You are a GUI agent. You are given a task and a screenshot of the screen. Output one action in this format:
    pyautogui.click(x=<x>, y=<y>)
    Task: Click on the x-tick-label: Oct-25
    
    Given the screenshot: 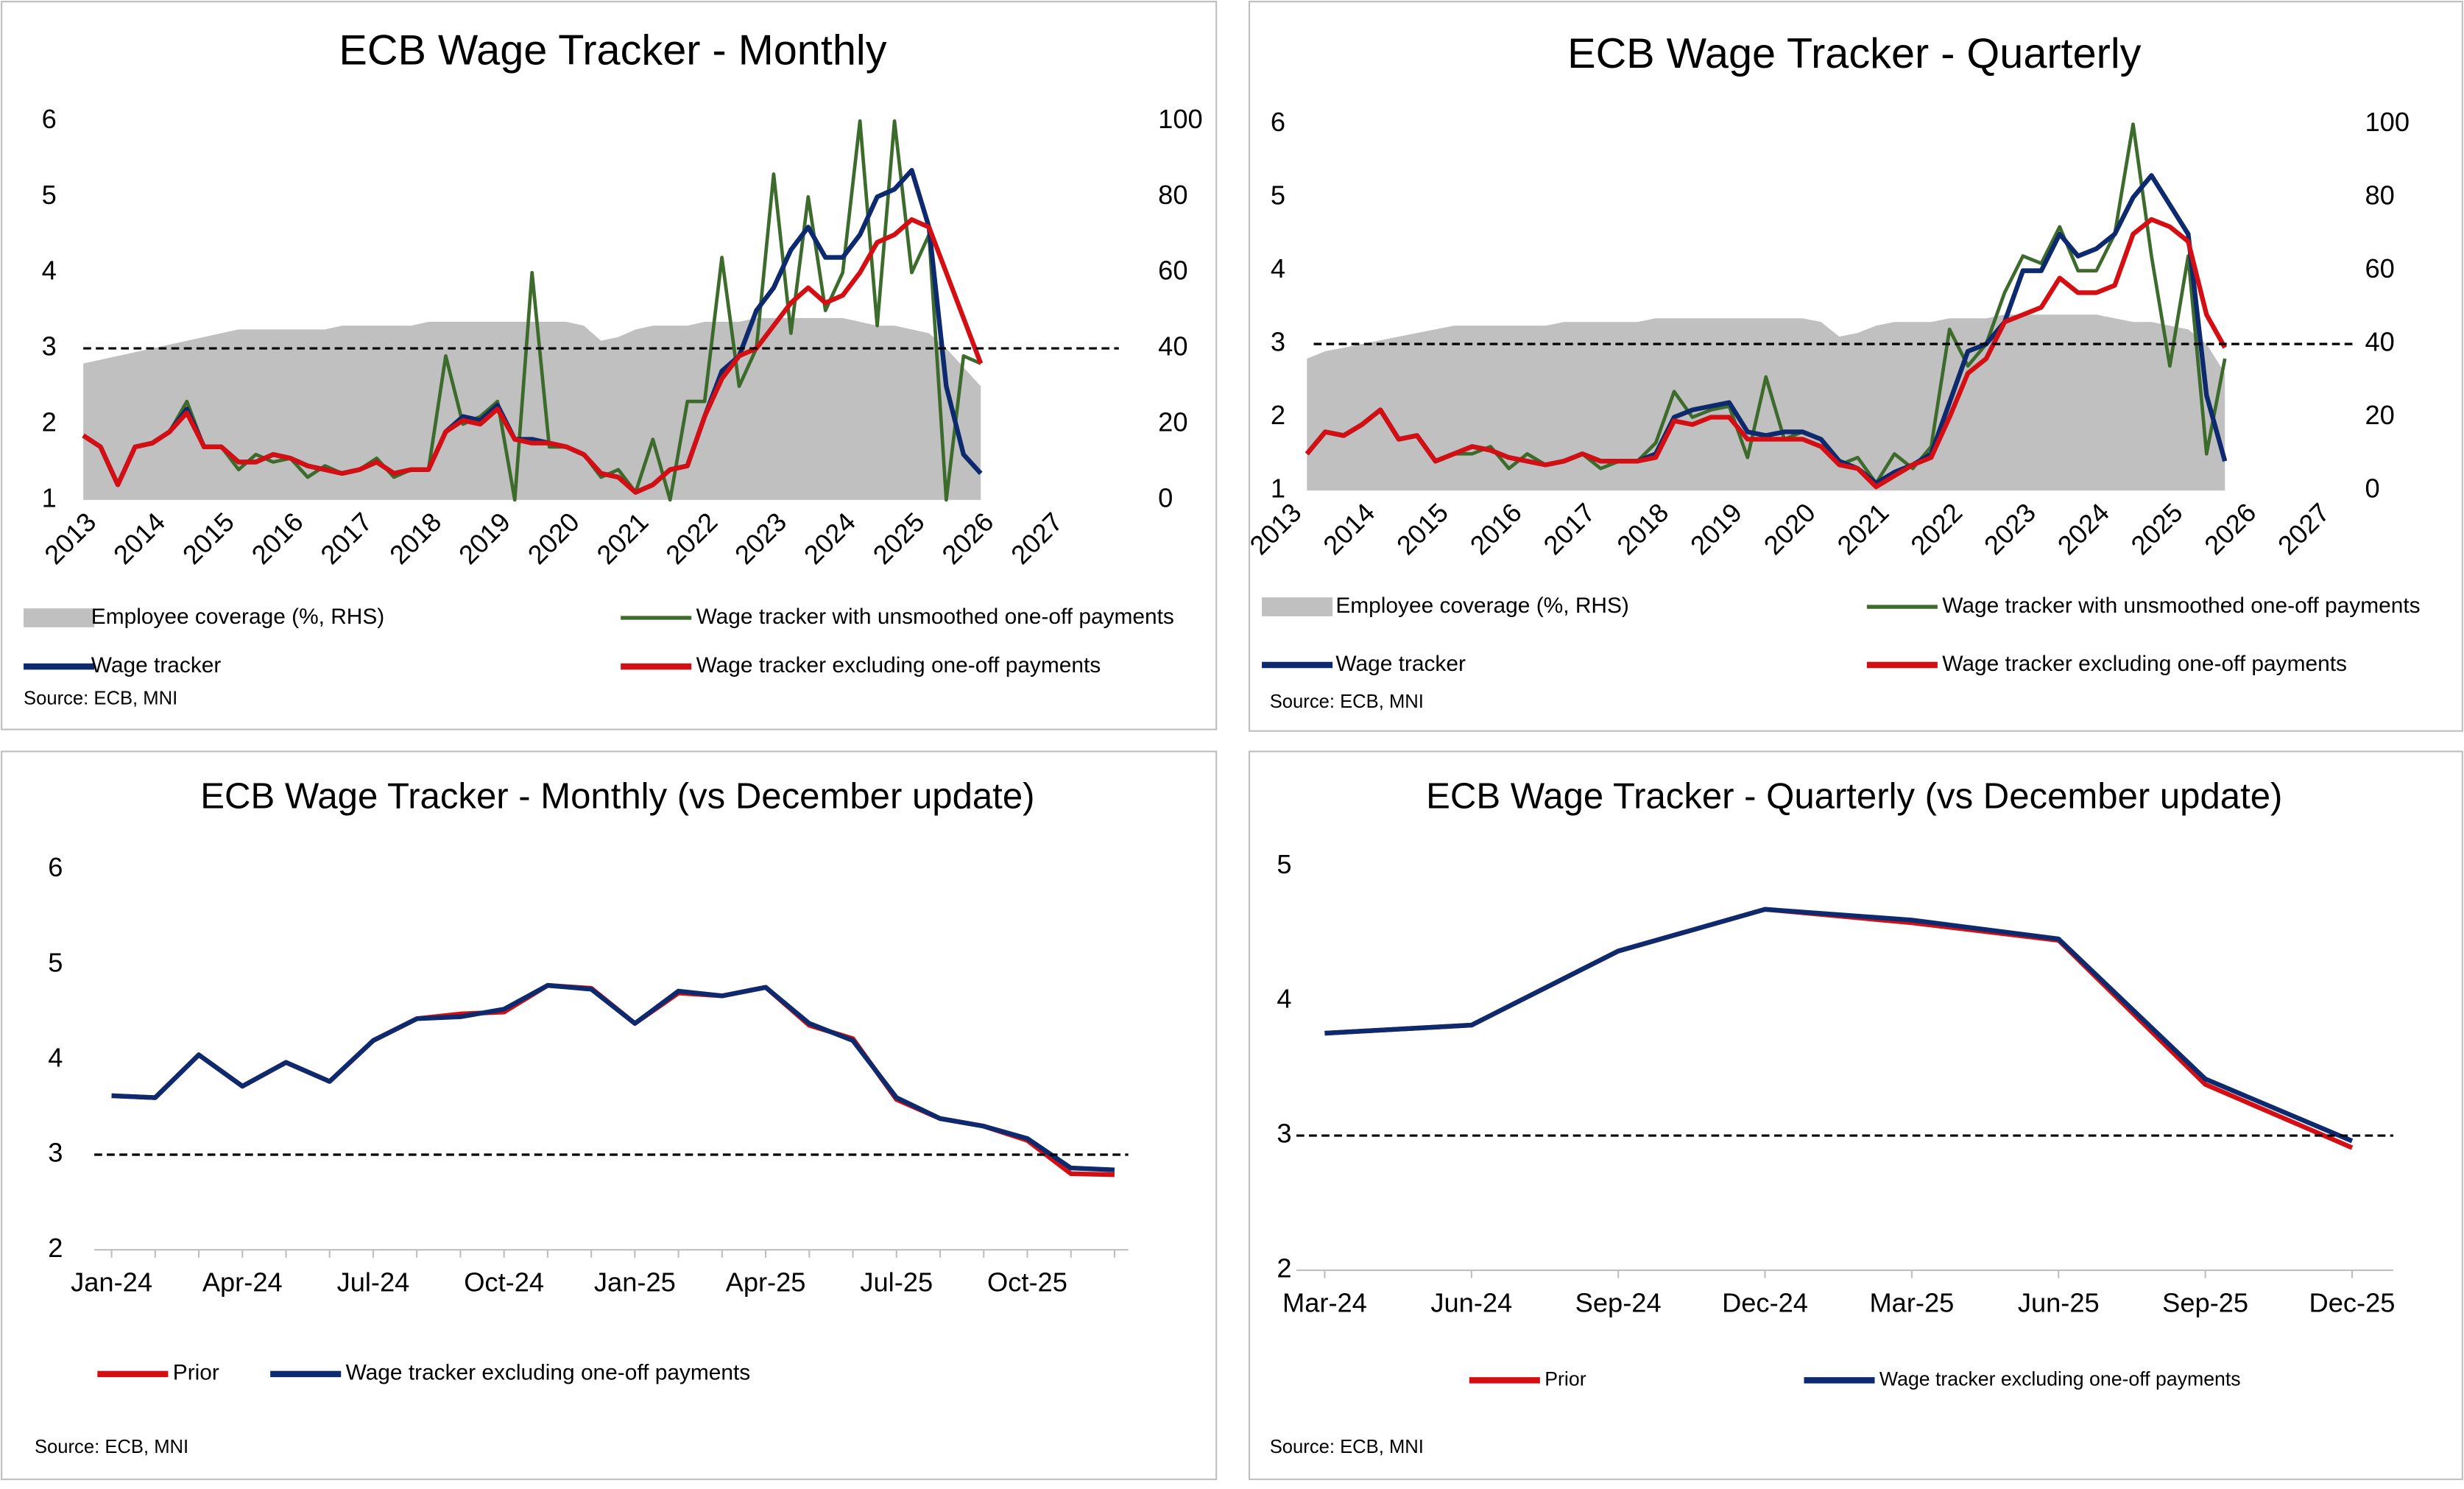 What is the action you would take?
    pyautogui.click(x=1027, y=1282)
    